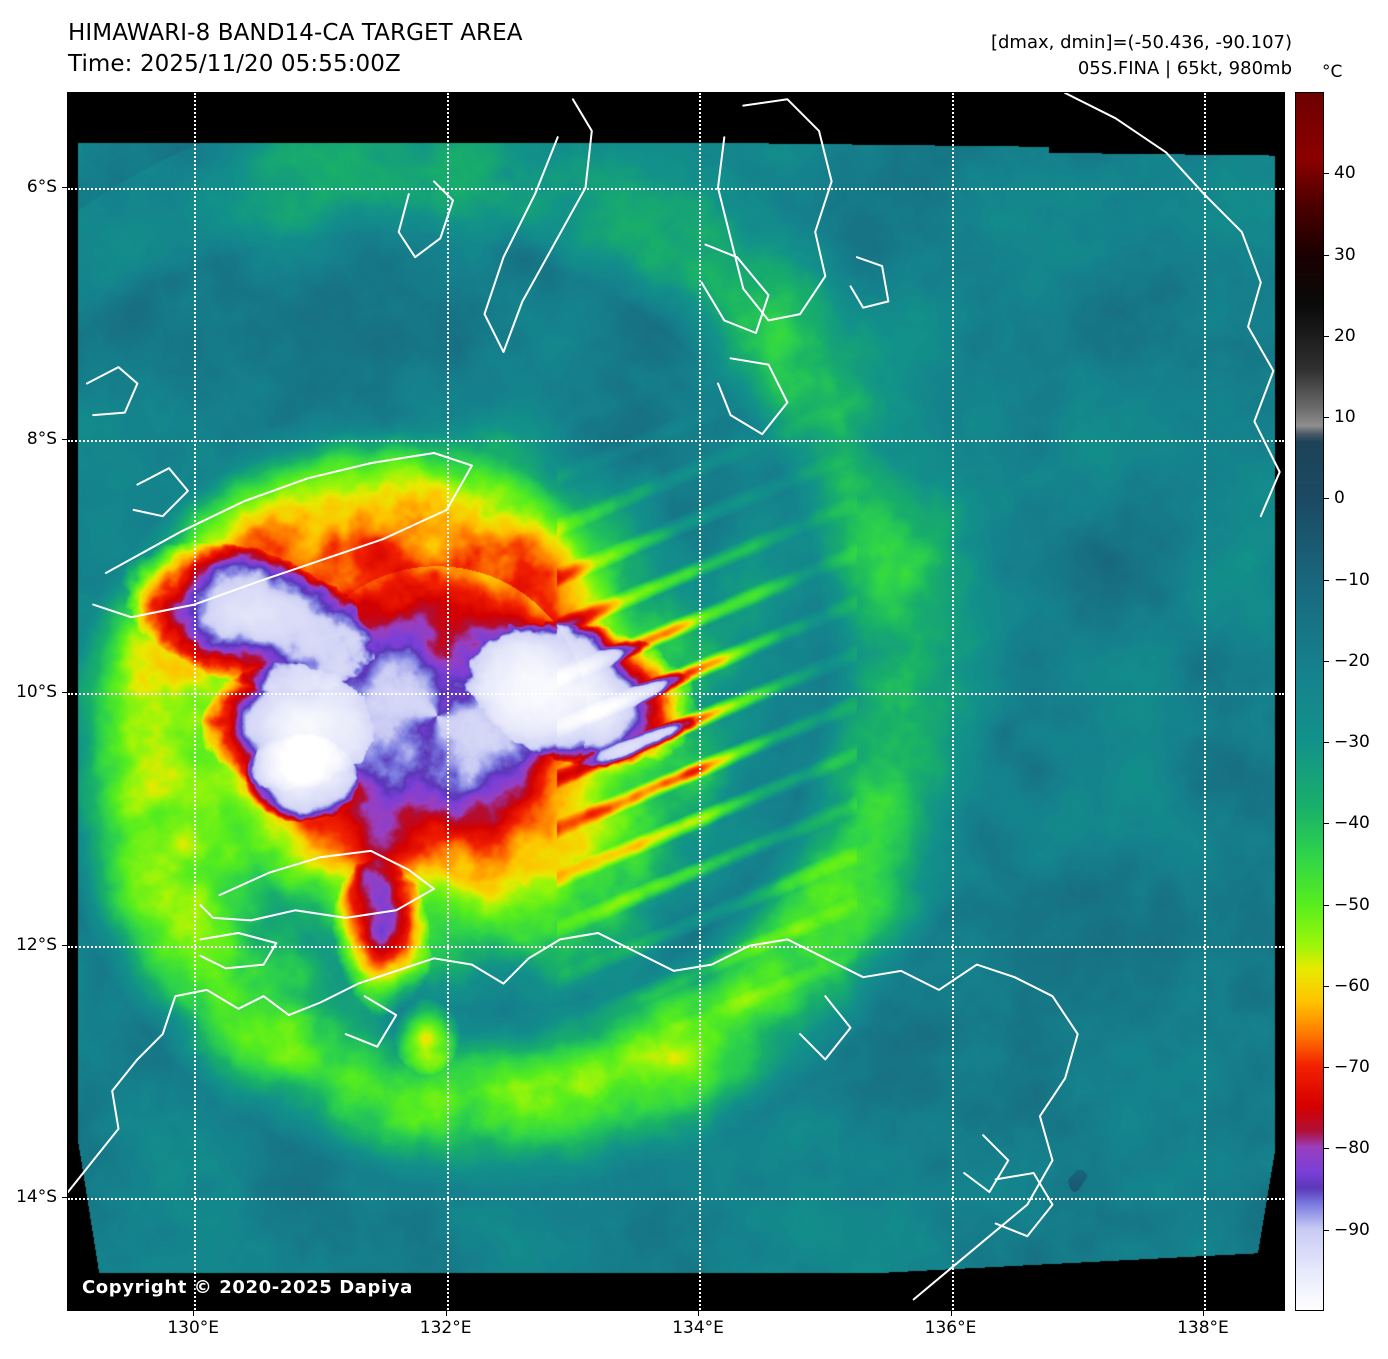 This screenshot has height=1359, width=1388. I want to click on title-line-2: Time: 2025/11/20 05:55:00Z, so click(234, 64).